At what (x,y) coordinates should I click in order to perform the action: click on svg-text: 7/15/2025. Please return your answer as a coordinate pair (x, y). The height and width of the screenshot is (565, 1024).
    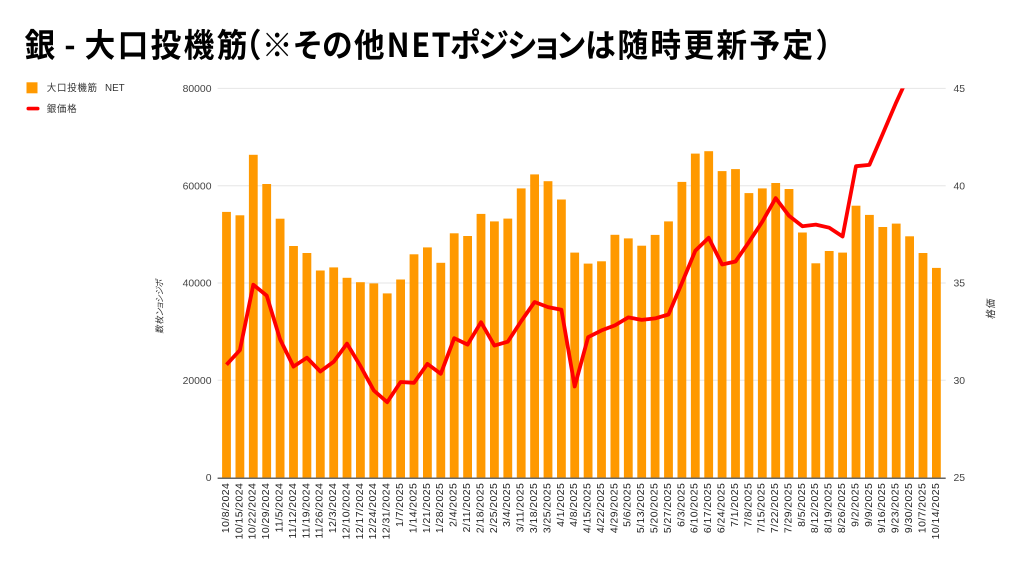
    Looking at the image, I should click on (762, 508).